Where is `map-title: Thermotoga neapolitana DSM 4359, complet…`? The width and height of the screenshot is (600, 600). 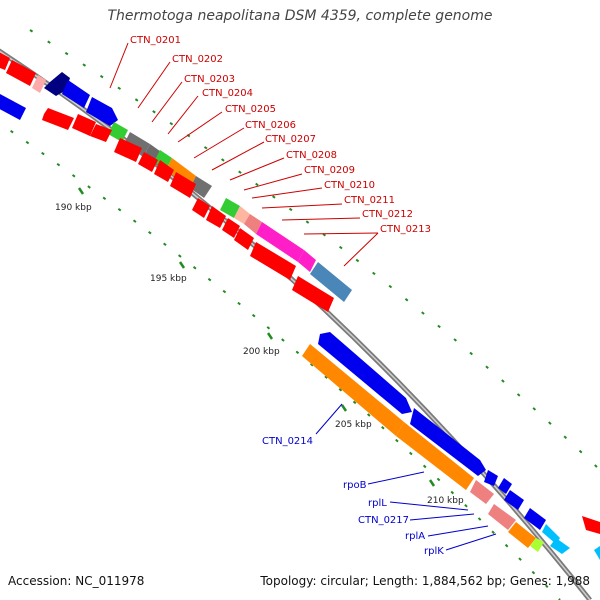 map-title: Thermotoga neapolitana DSM 4359, complet… is located at coordinates (300, 16).